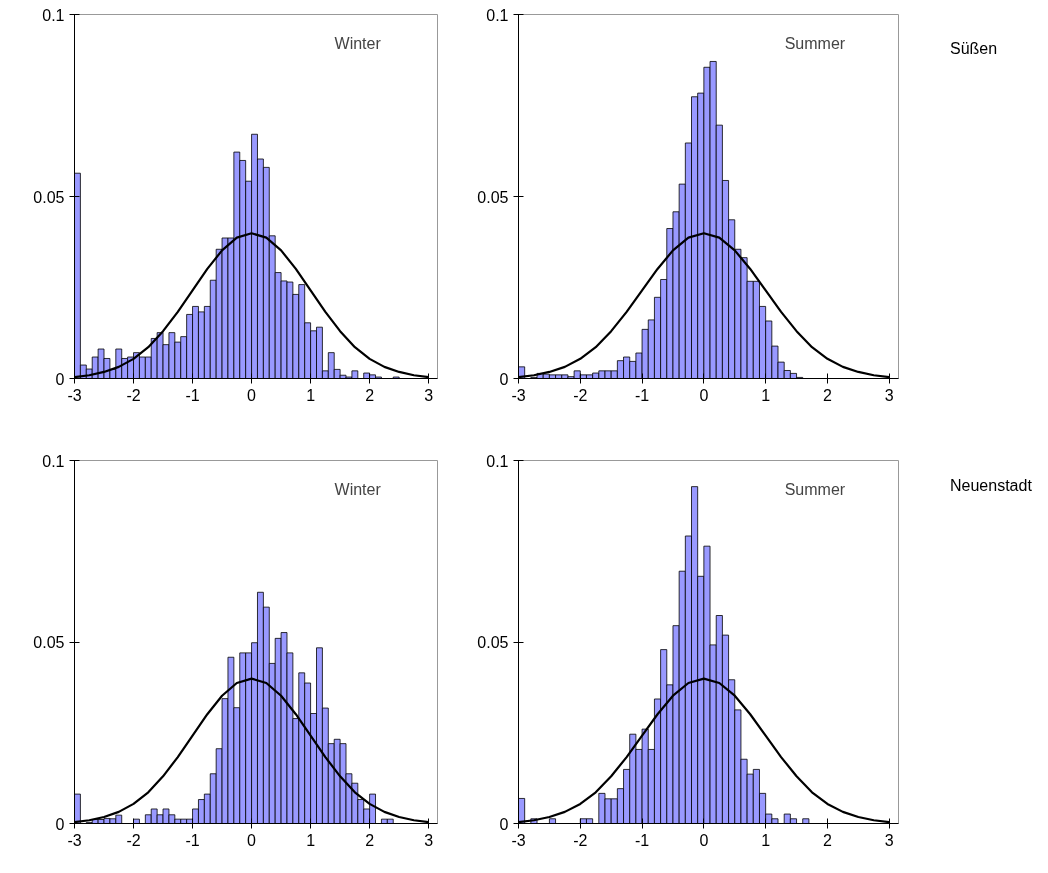 This screenshot has width=1048, height=873. I want to click on text: Neuenstadt, so click(991, 486).